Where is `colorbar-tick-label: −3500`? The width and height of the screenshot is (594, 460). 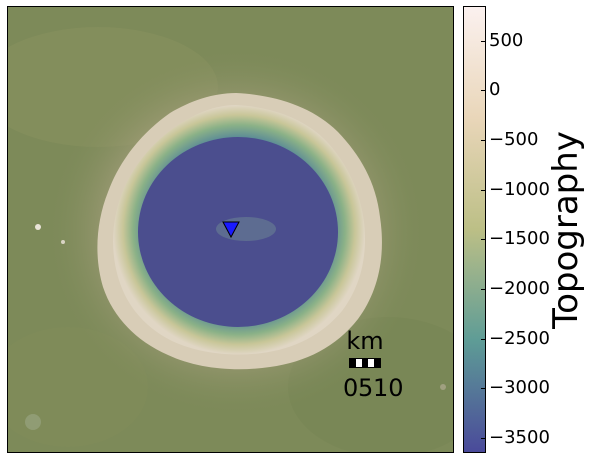 colorbar-tick-label: −3500 is located at coordinates (519, 438).